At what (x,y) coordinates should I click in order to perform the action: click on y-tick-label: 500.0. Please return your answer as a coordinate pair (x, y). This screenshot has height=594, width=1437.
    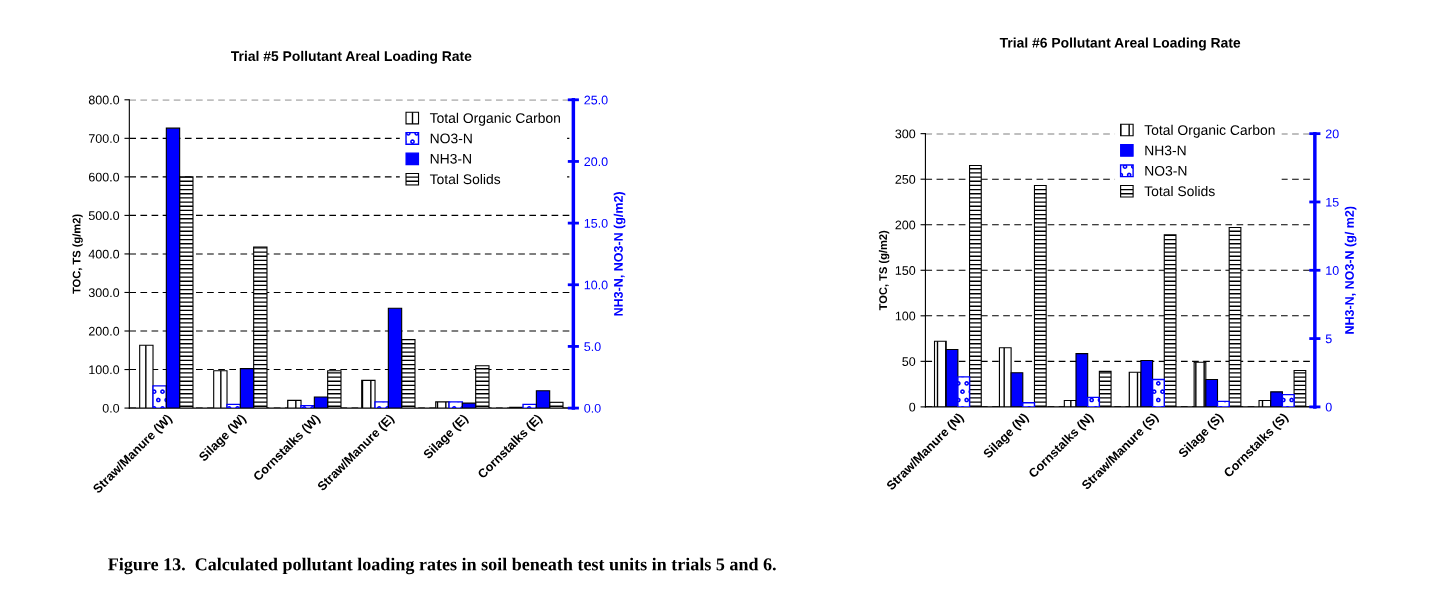
    Looking at the image, I should click on (104, 216).